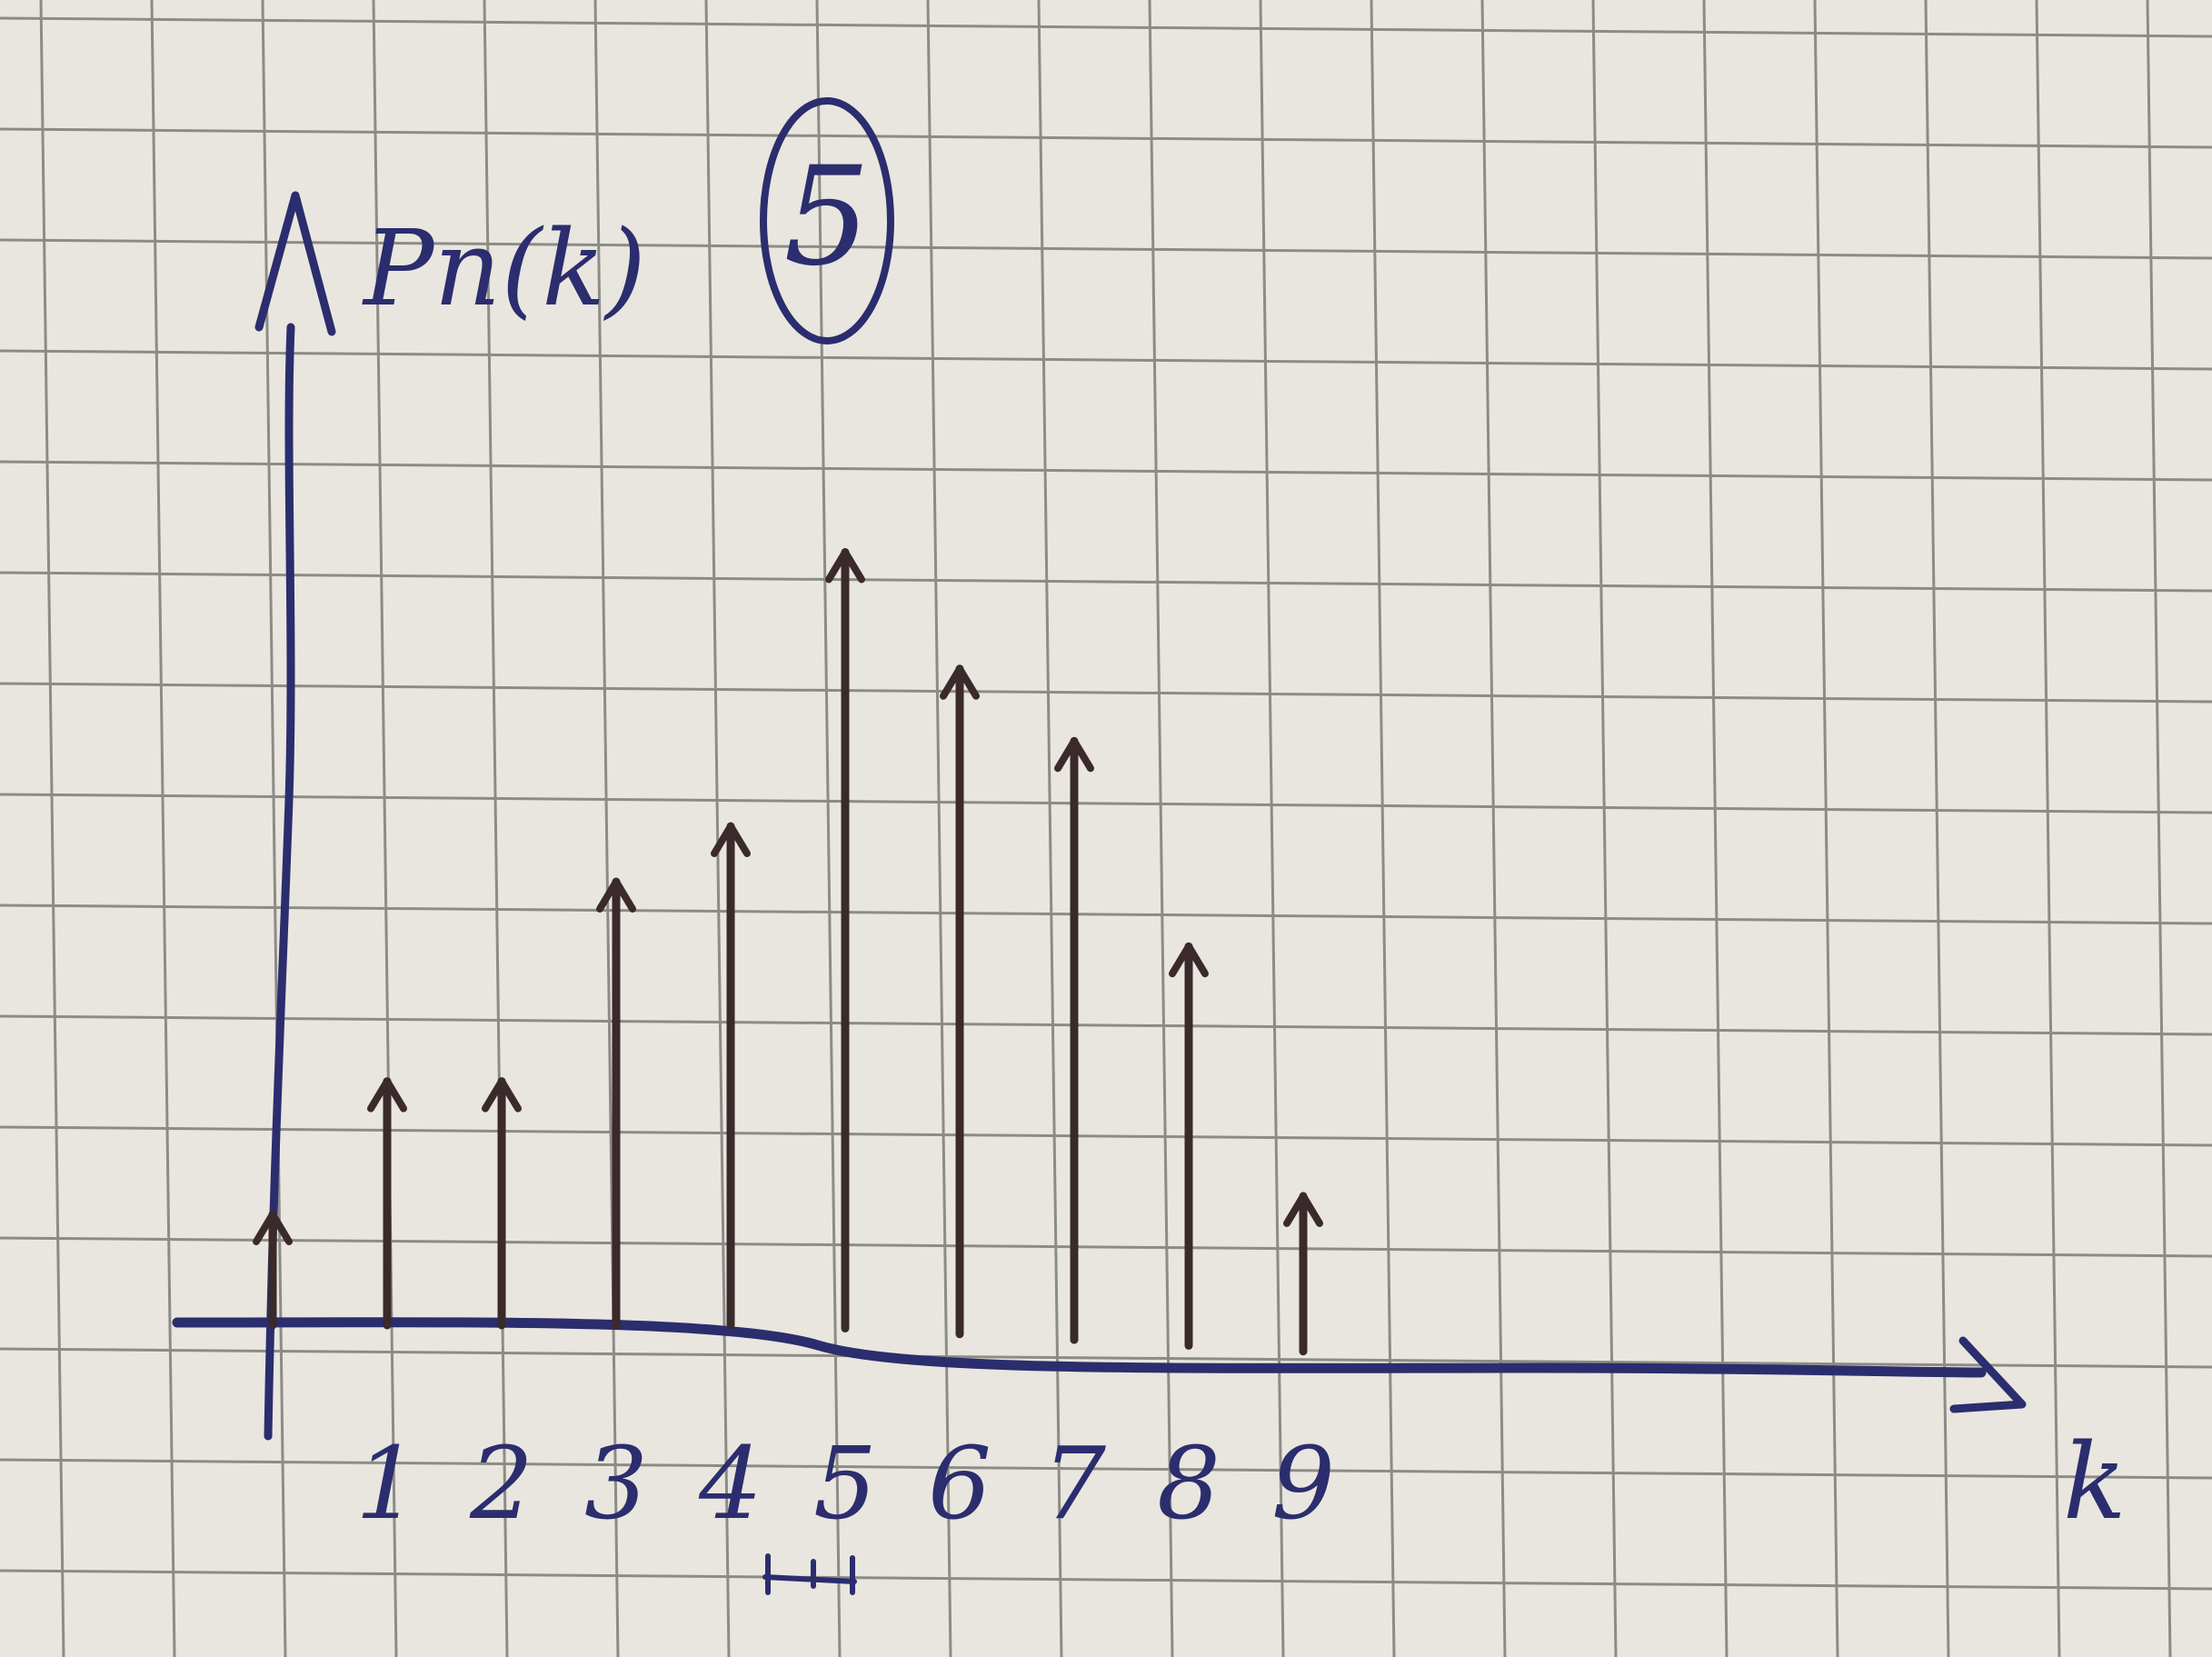 The width and height of the screenshot is (2212, 1657). Describe the element at coordinates (845, 1483) in the screenshot. I see `x-tick-label-5: 5` at that location.